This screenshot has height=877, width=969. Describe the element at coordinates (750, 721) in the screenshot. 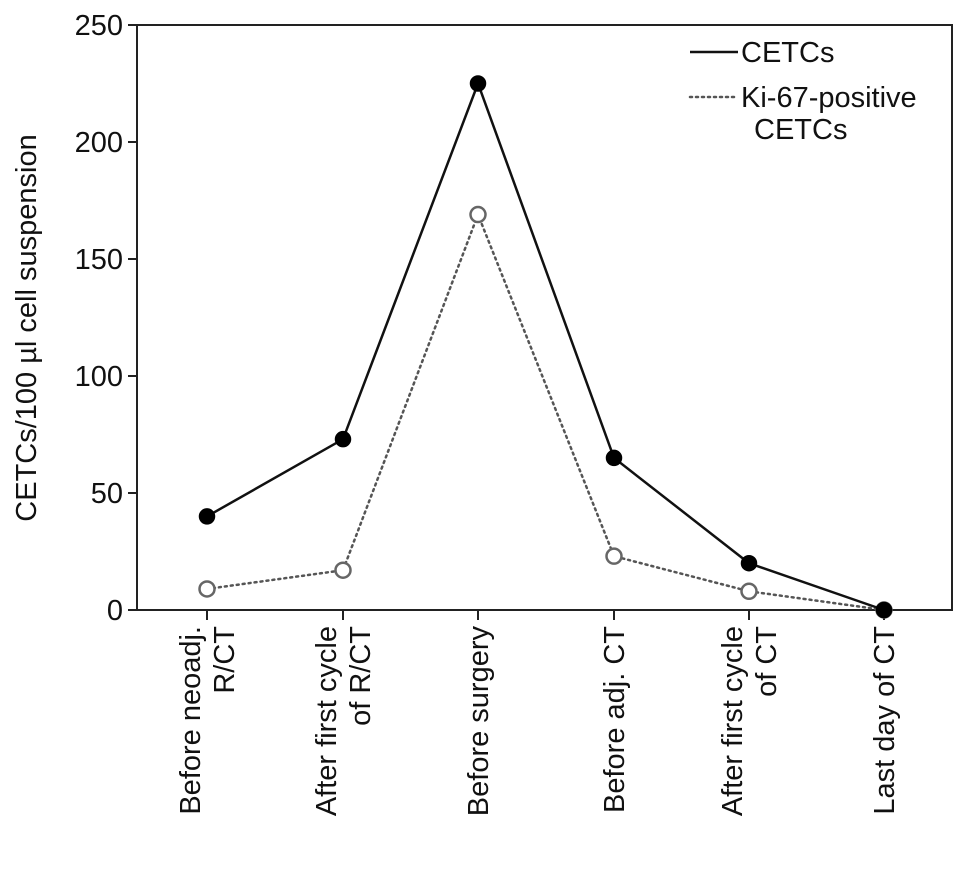

I see `x-tick-label: After first cycle of CT` at that location.